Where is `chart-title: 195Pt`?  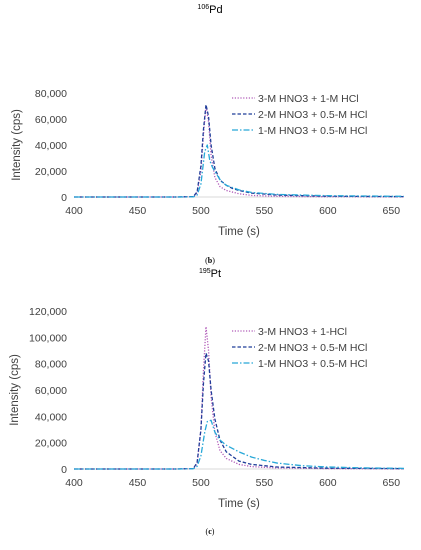
chart-title: 195Pt is located at coordinates (210, 274).